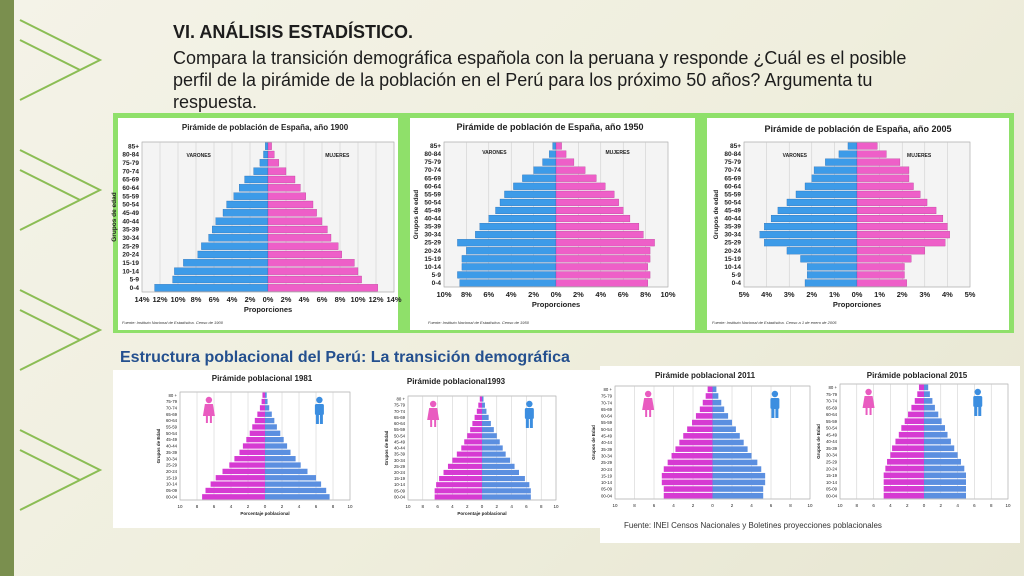 This screenshot has height=576, width=1024. I want to click on chart-4-category-label: 40-44, so click(172, 446).